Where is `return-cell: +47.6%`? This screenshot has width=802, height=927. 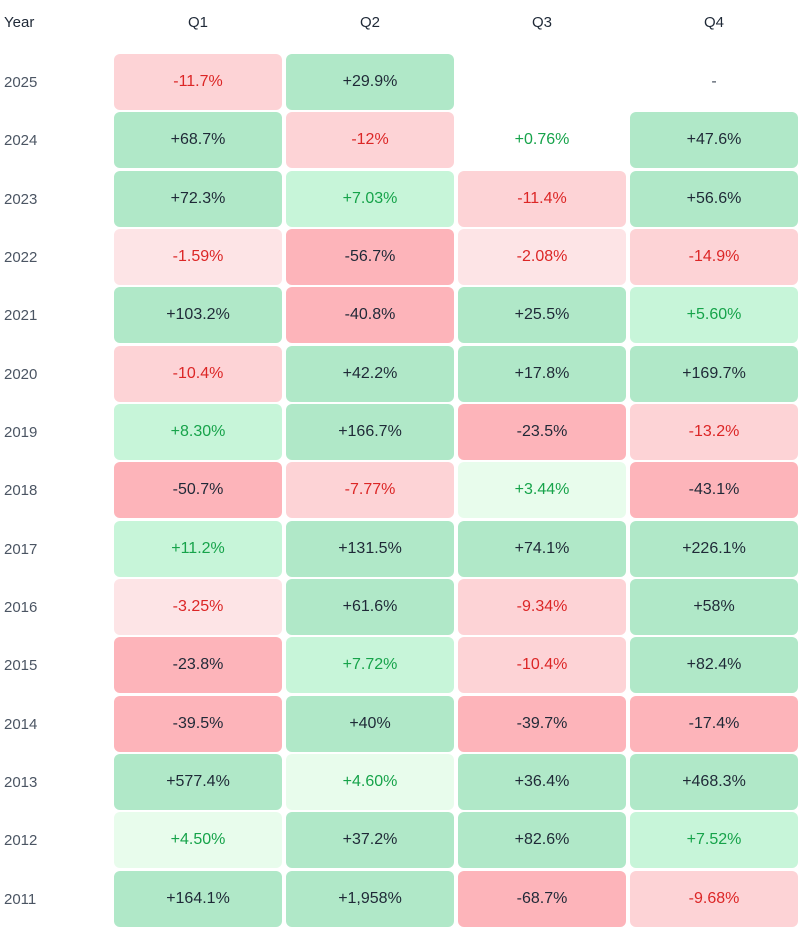 return-cell: +47.6% is located at coordinates (714, 140).